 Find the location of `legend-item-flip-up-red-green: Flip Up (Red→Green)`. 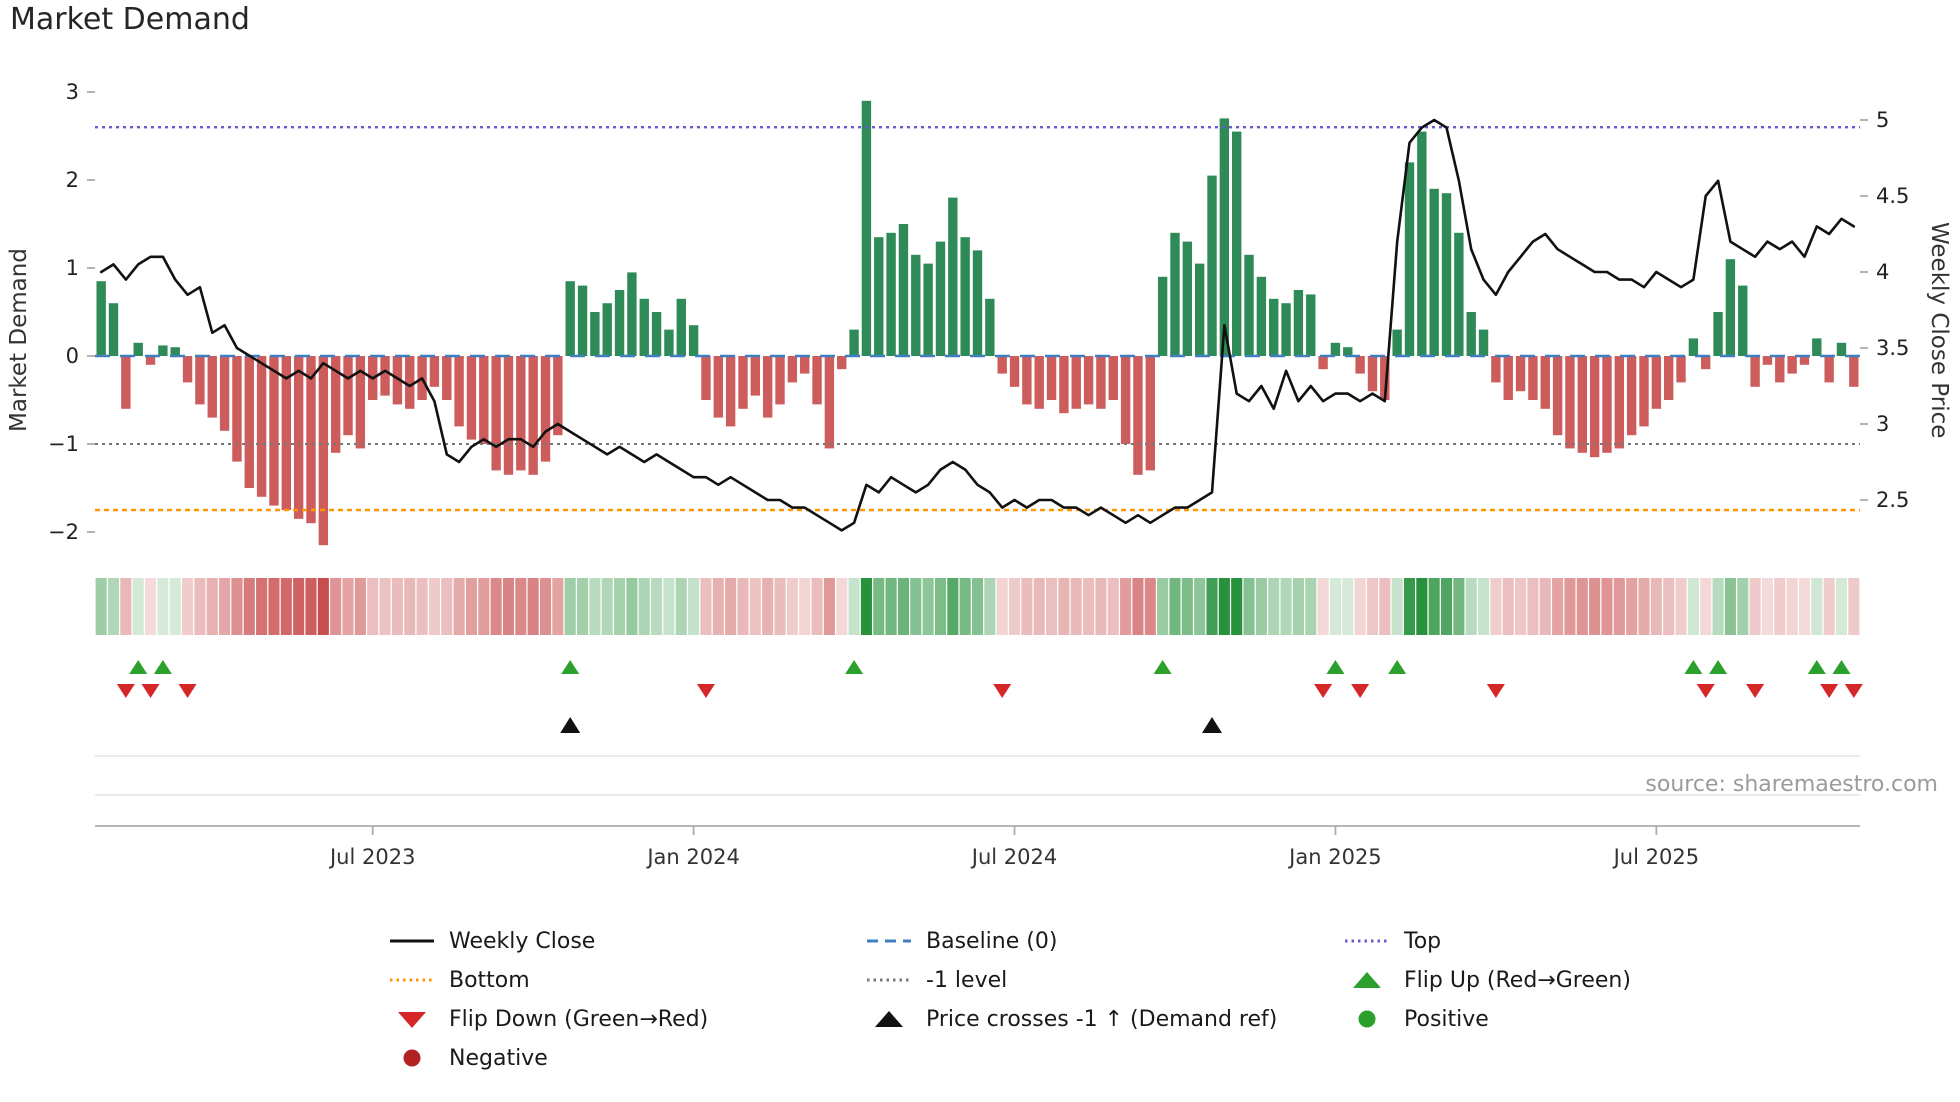

legend-item-flip-up-red-green: Flip Up (Red→Green) is located at coordinates (1568, 980).